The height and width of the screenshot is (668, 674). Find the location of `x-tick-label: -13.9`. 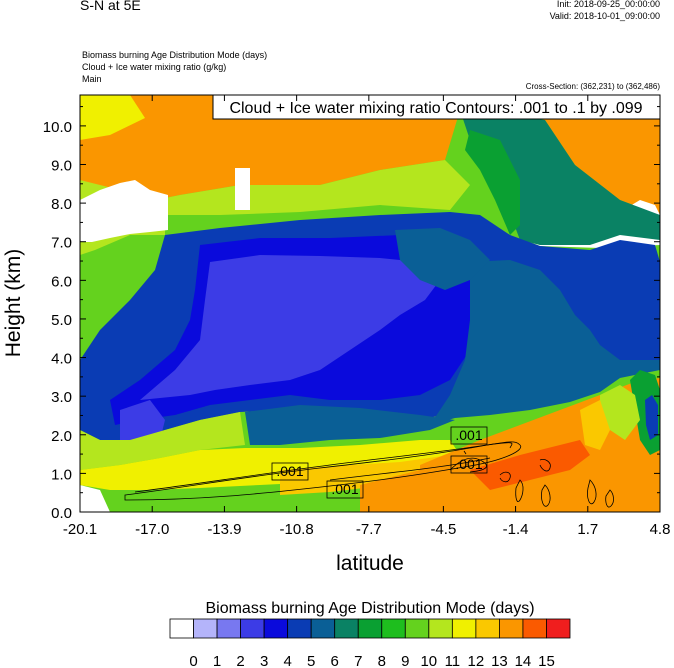

x-tick-label: -13.9 is located at coordinates (224, 529).